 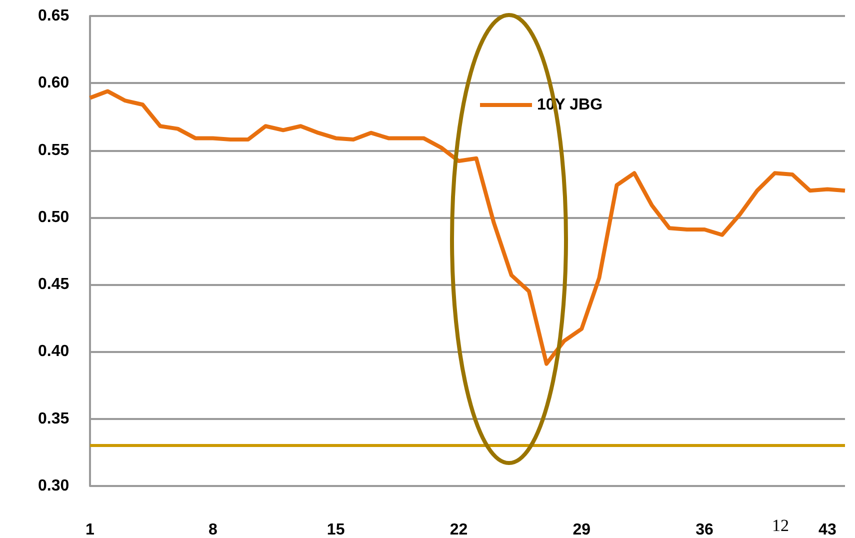 What do you see at coordinates (54, 419) in the screenshot?
I see `y-tick-label: 0.35` at bounding box center [54, 419].